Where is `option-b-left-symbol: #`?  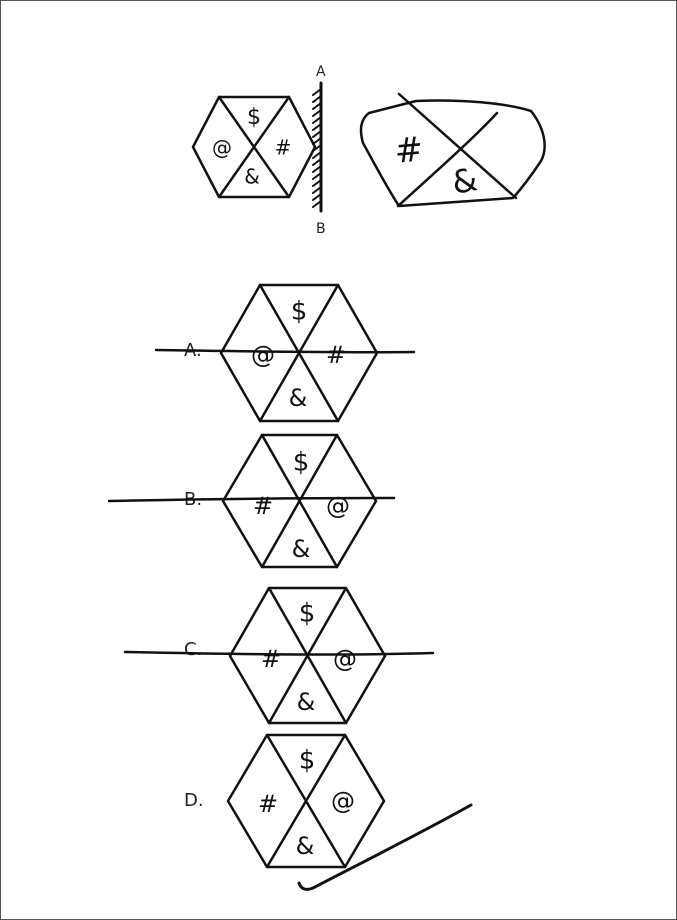
option-b-left-symbol: # is located at coordinates (263, 506).